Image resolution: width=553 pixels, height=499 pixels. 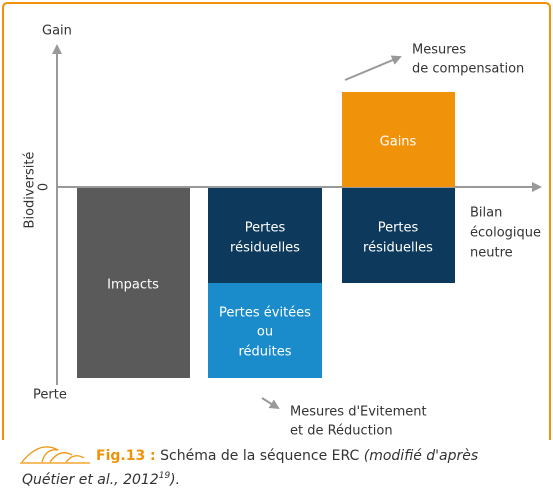 I want to click on caption-source: Quétier et al., 2012, so click(x=90, y=480).